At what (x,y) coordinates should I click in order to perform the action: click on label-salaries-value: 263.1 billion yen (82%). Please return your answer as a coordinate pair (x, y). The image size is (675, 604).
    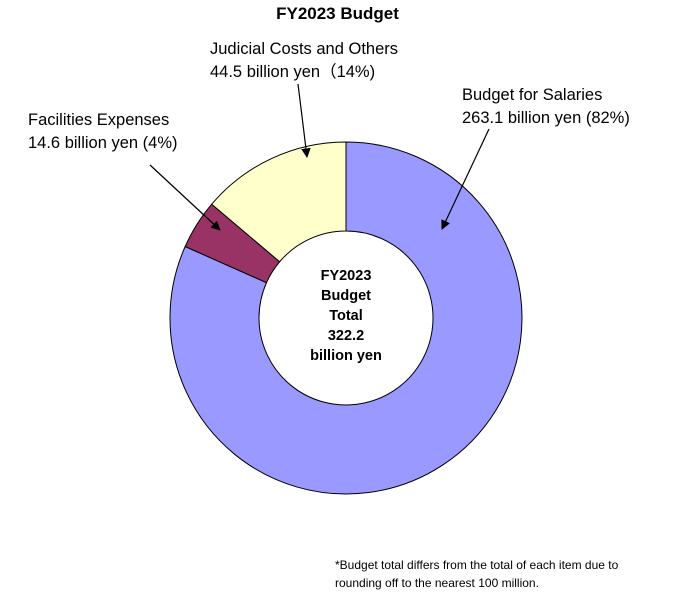
    Looking at the image, I should click on (546, 118).